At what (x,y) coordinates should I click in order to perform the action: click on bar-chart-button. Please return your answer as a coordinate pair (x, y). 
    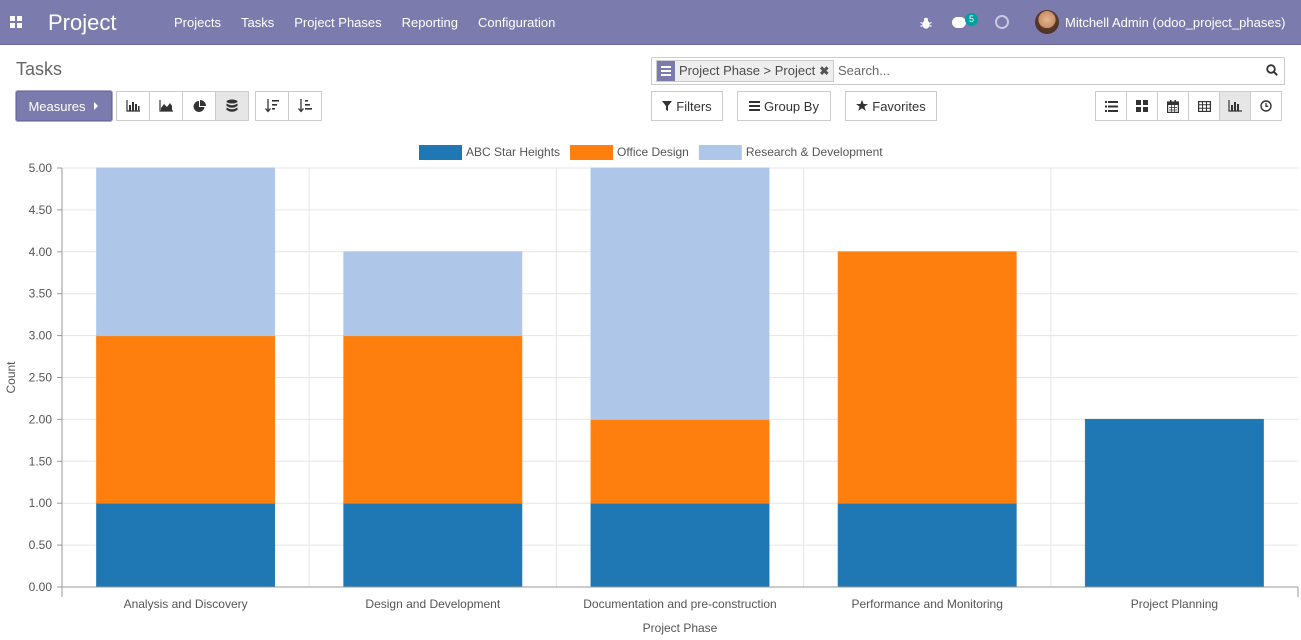
    Looking at the image, I should click on (133, 106).